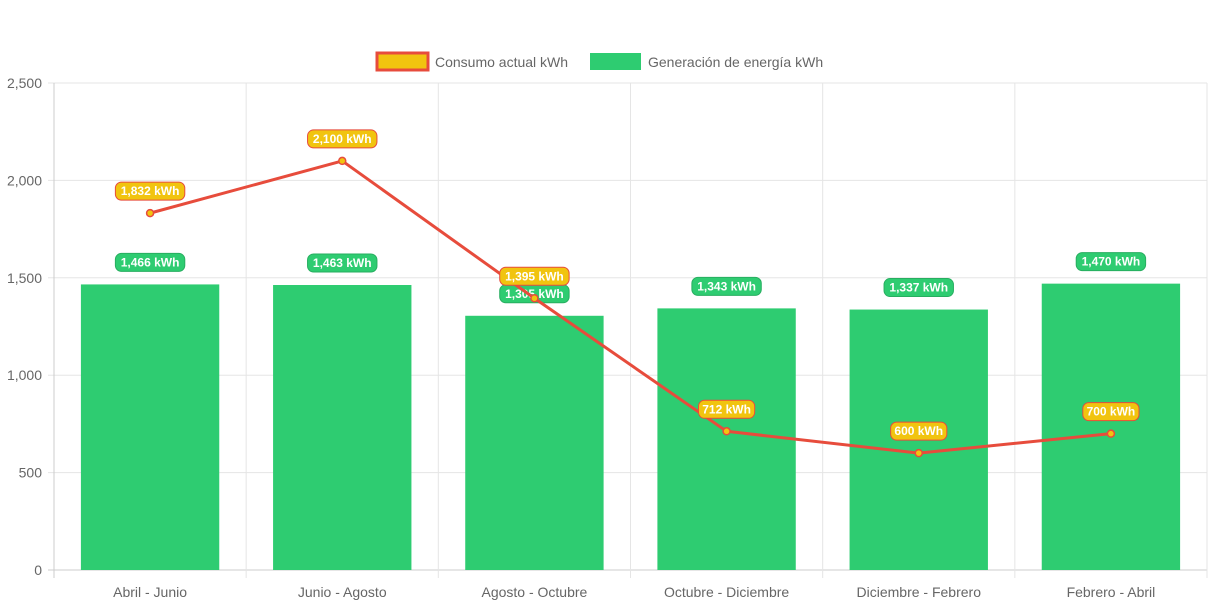 The height and width of the screenshot is (606, 1213). Describe the element at coordinates (38, 570) in the screenshot. I see `y-tick-label: 0` at that location.